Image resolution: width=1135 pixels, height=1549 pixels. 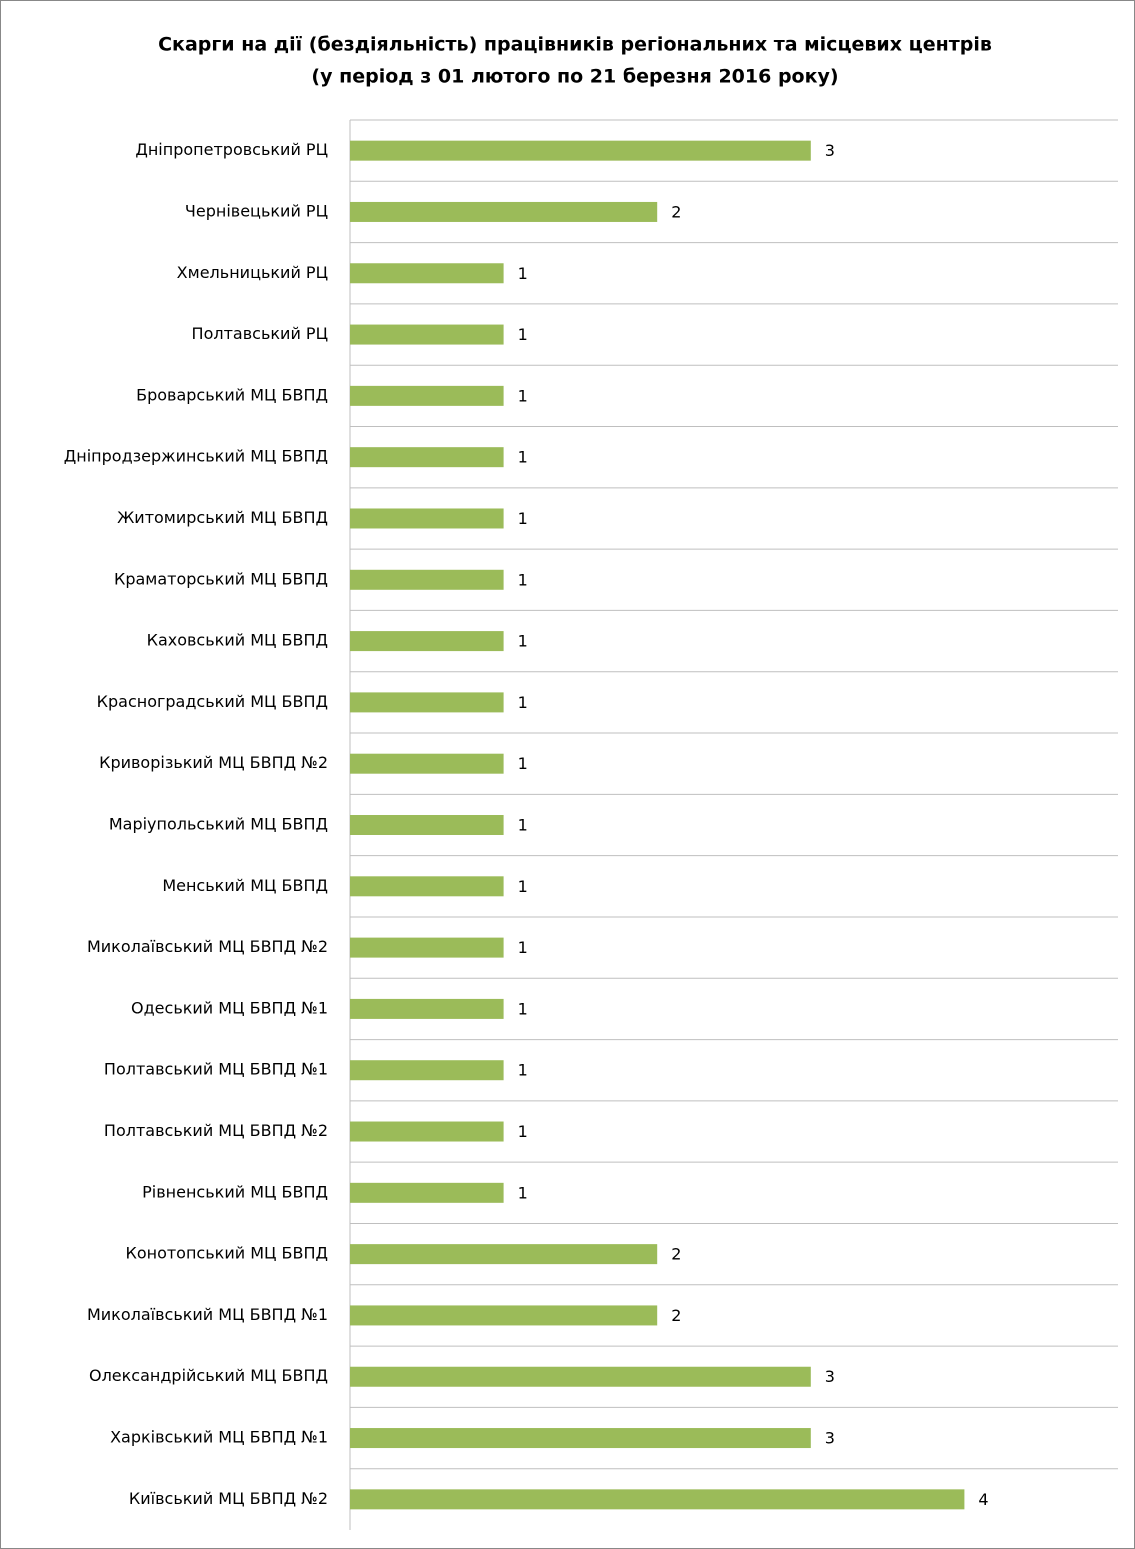 What do you see at coordinates (228, 1498) in the screenshot?
I see `y-tick-label: Київський МЦ БВПД №2` at bounding box center [228, 1498].